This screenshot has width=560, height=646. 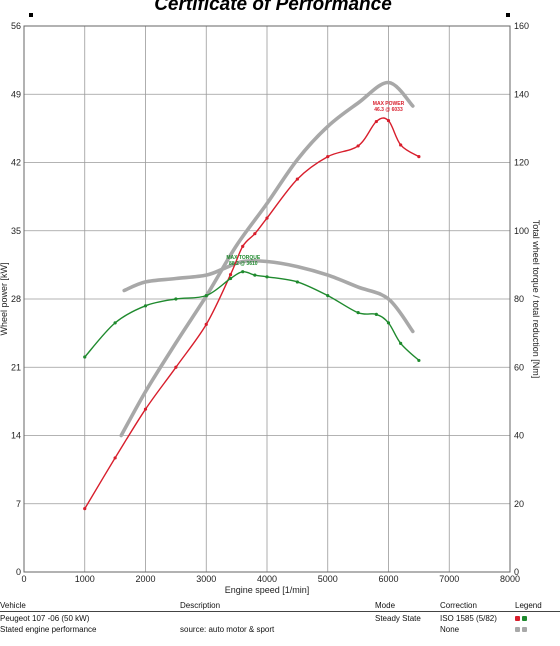 What do you see at coordinates (85, 579) in the screenshot?
I see `x-tick-label: 1000` at bounding box center [85, 579].